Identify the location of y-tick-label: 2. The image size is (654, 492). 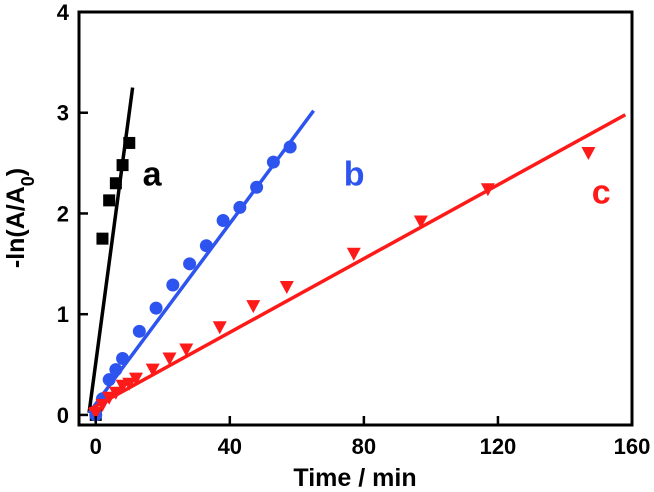
(63, 213).